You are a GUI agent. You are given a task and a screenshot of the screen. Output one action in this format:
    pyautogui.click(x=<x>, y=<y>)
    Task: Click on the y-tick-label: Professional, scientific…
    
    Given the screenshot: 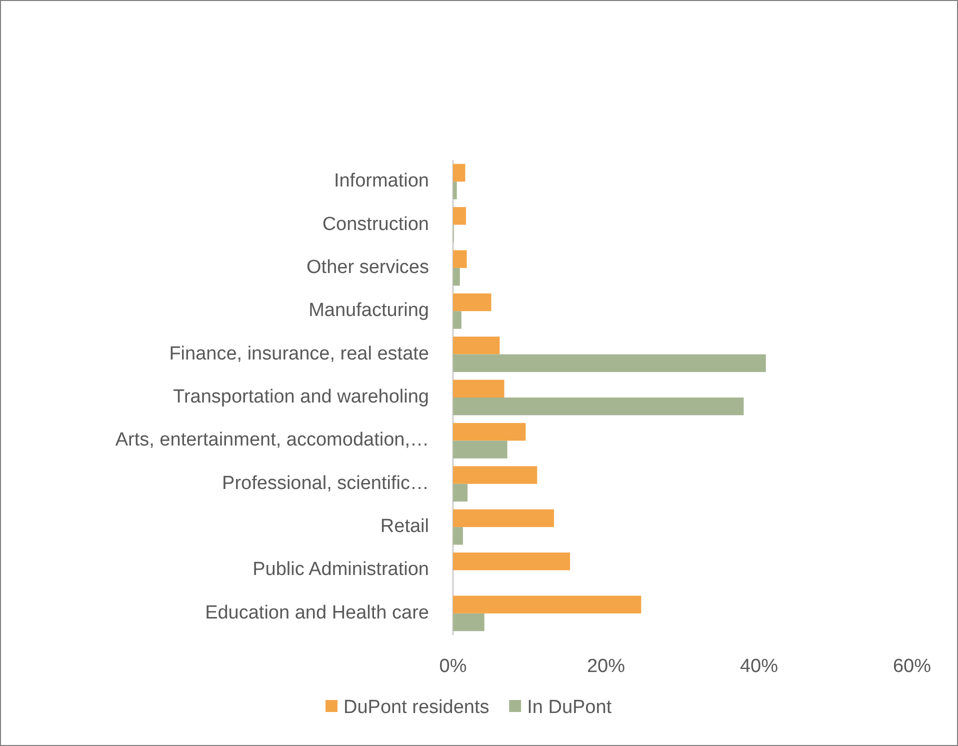 What is the action you would take?
    pyautogui.click(x=325, y=483)
    